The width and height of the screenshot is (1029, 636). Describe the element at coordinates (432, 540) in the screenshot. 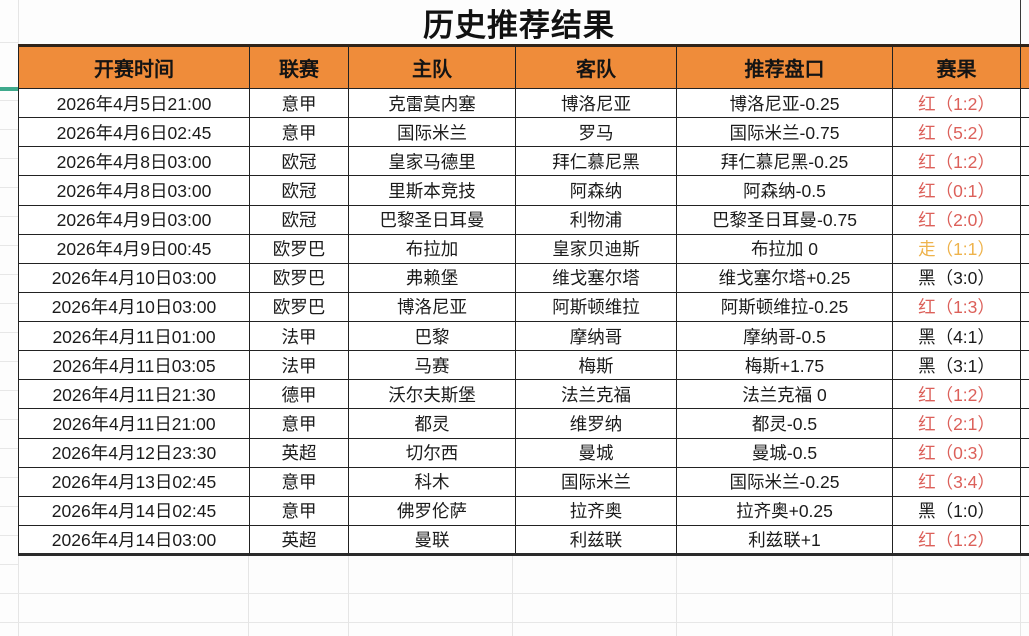

I see `home-cell: 曼联` at that location.